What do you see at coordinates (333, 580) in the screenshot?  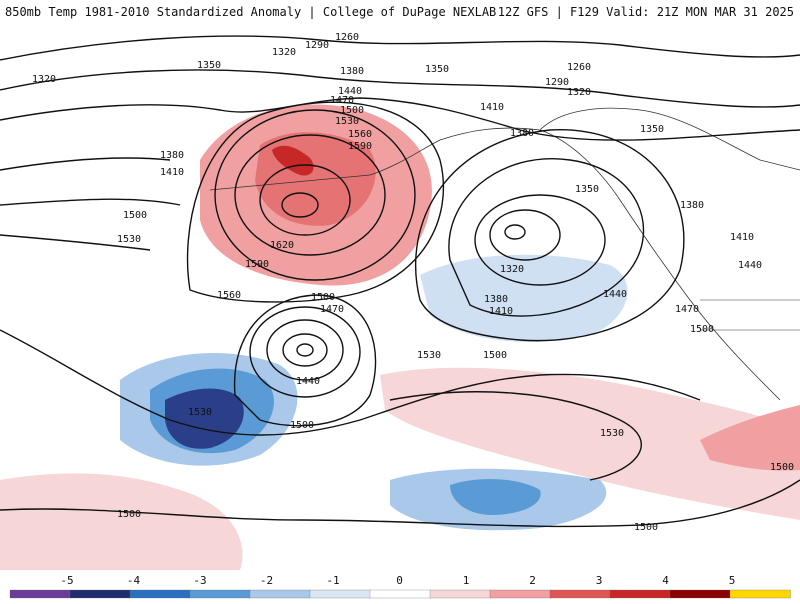 I see `colorbar-tick-label: -1` at bounding box center [333, 580].